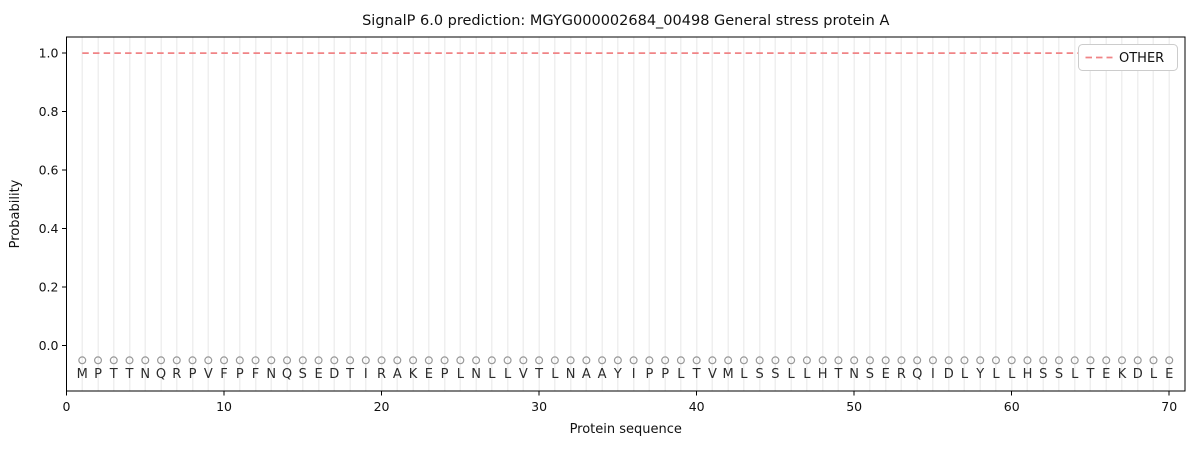  I want to click on x-tick-label: 50, so click(854, 406).